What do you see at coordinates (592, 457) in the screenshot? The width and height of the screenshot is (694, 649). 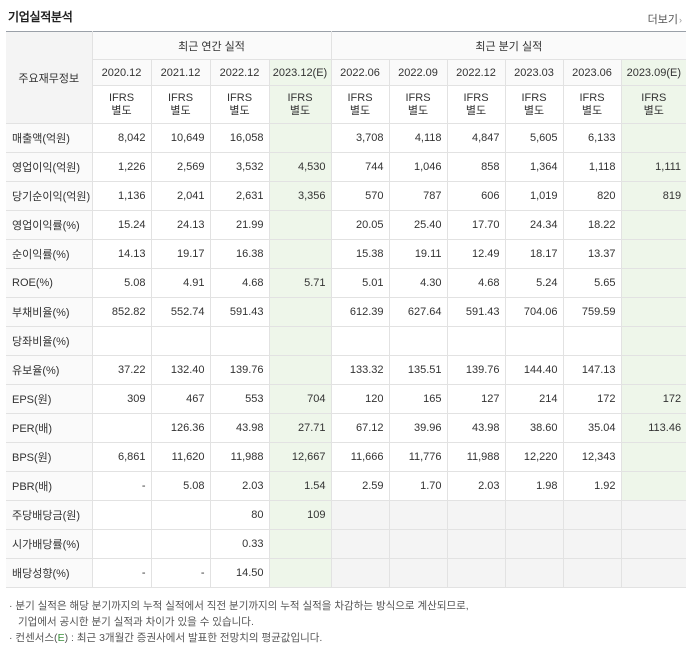 I see `quarter-value-cell: 12,343` at bounding box center [592, 457].